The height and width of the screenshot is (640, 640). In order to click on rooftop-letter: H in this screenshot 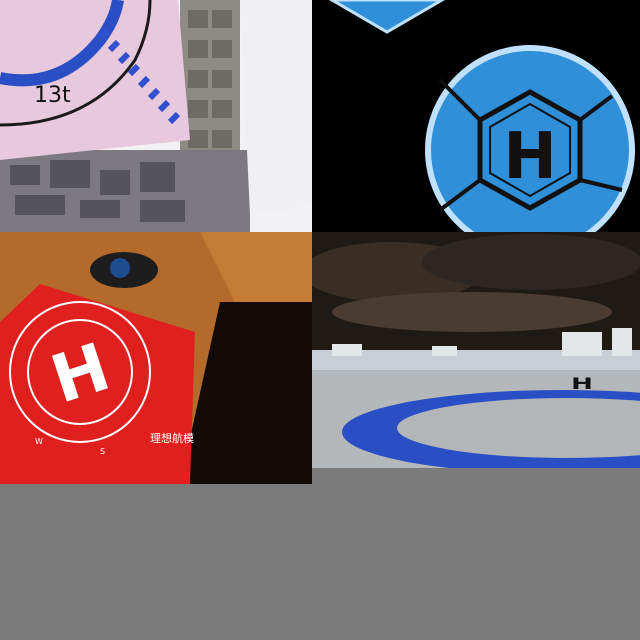, I will do `click(582, 384)`.